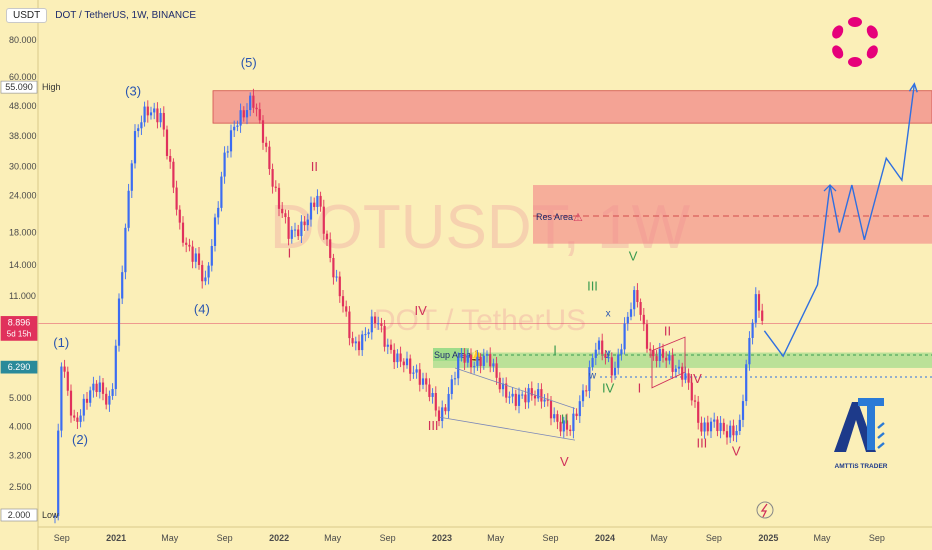 The width and height of the screenshot is (932, 550). What do you see at coordinates (668, 362) in the screenshot?
I see `channel-box` at bounding box center [668, 362].